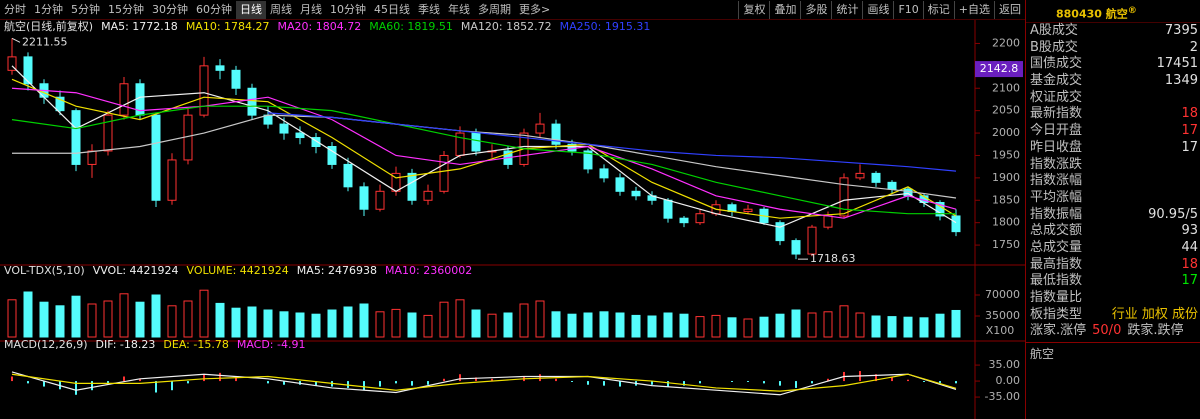  What do you see at coordinates (494, 9) in the screenshot?
I see `period-tab: 多周期` at bounding box center [494, 9].